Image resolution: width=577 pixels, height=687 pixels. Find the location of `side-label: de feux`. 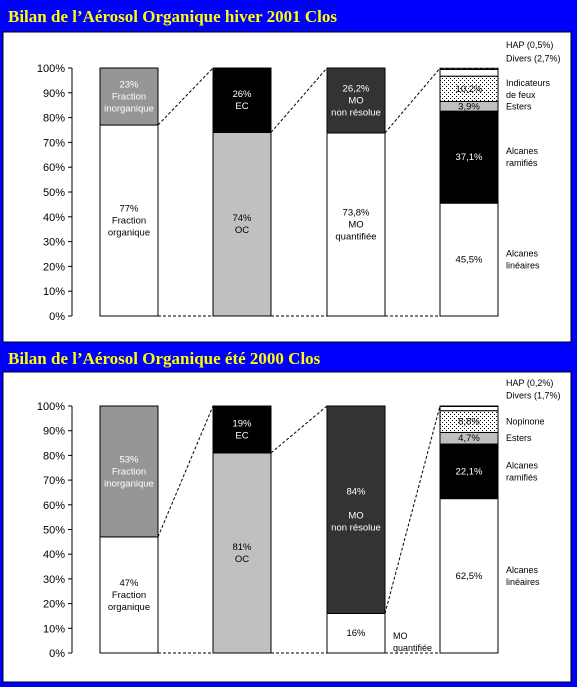

side-label: de feux is located at coordinates (521, 95).